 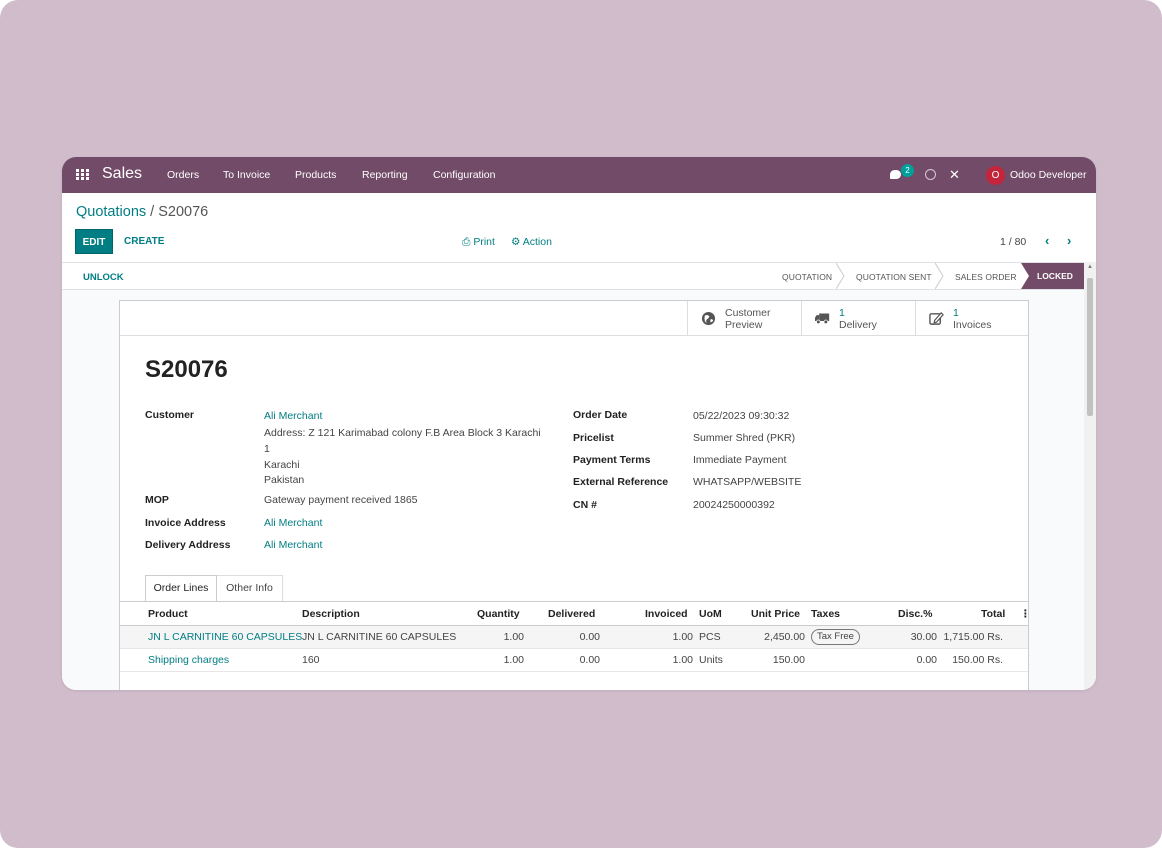 What do you see at coordinates (170, 415) in the screenshot?
I see `customer-label: Customer` at bounding box center [170, 415].